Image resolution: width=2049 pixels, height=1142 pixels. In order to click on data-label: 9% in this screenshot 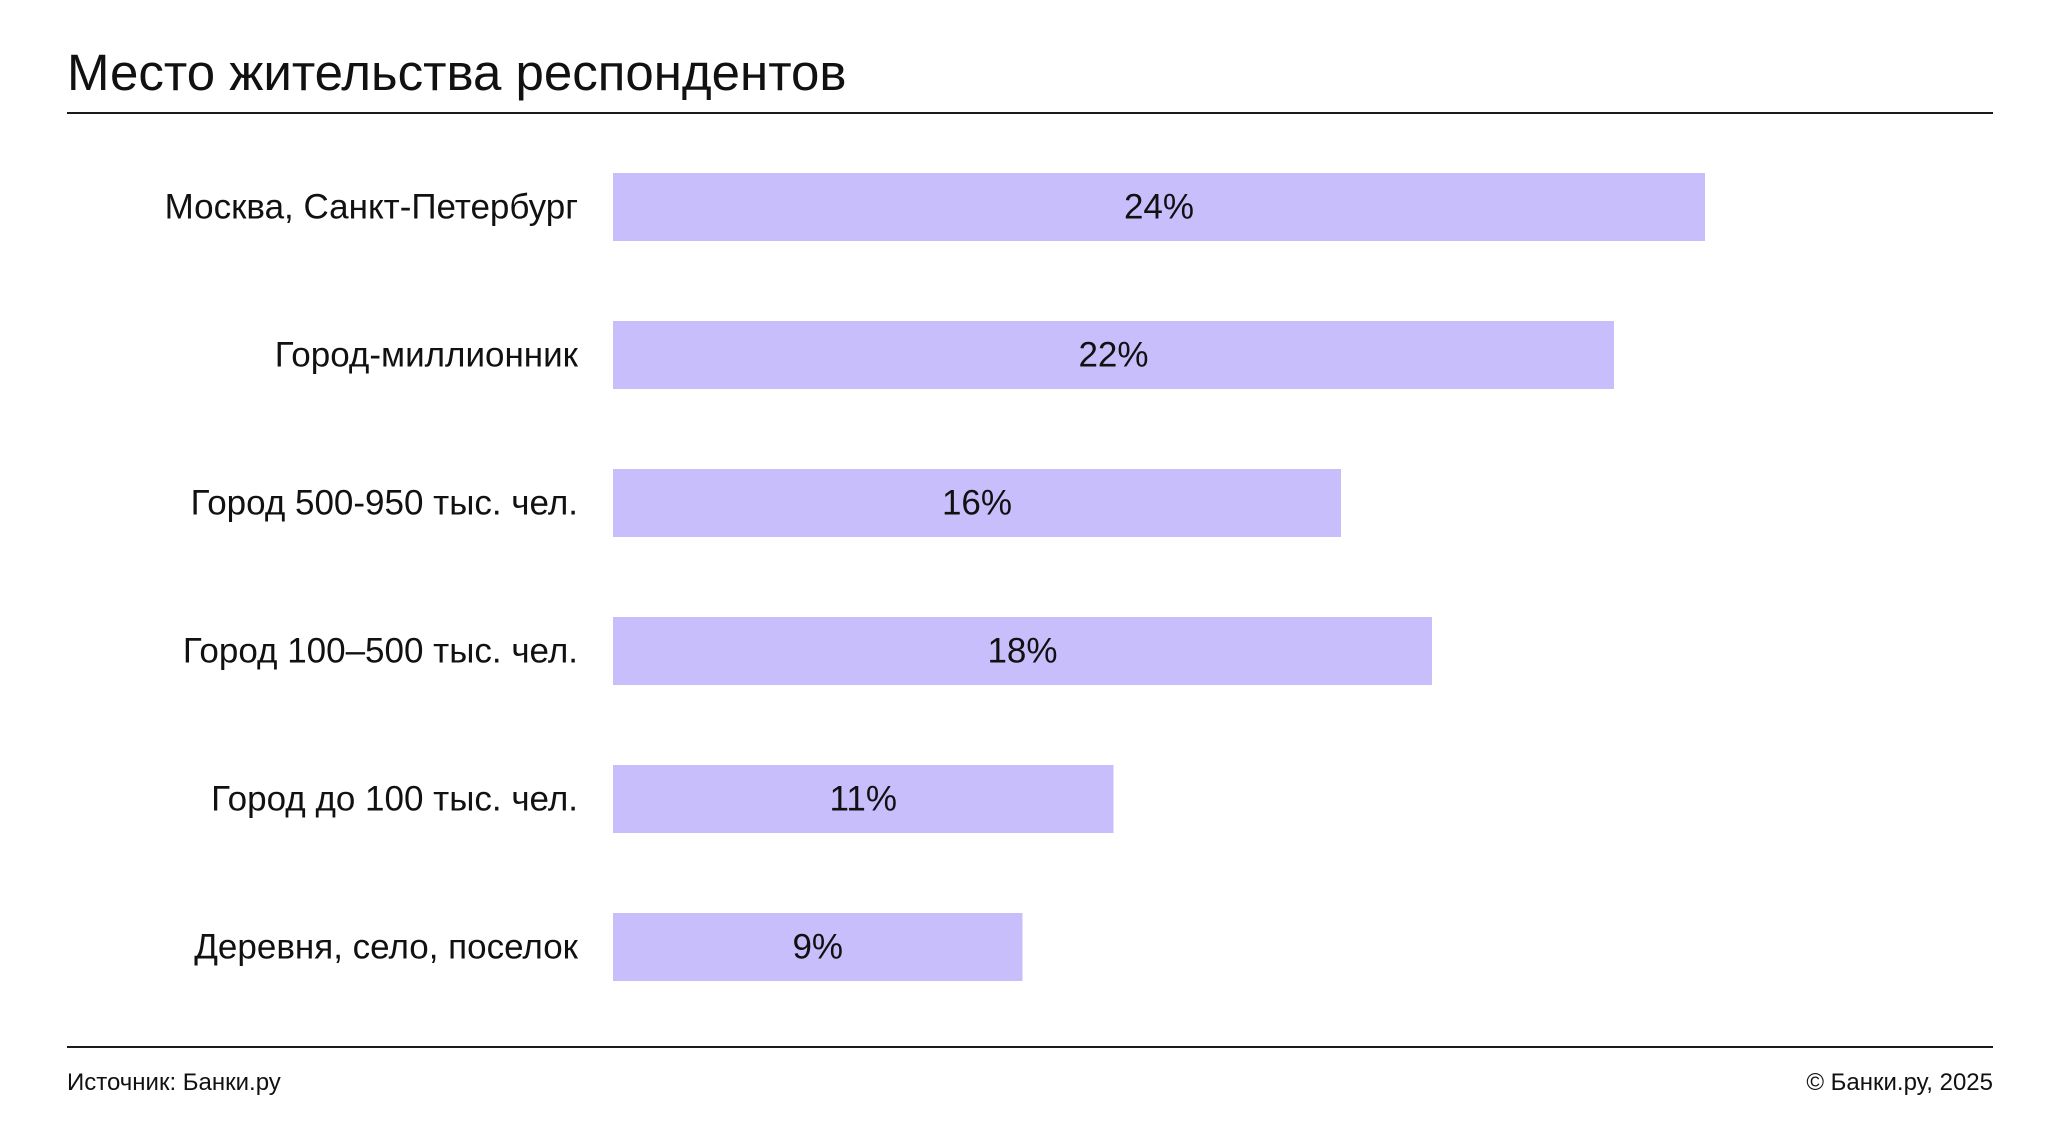, I will do `click(817, 947)`.